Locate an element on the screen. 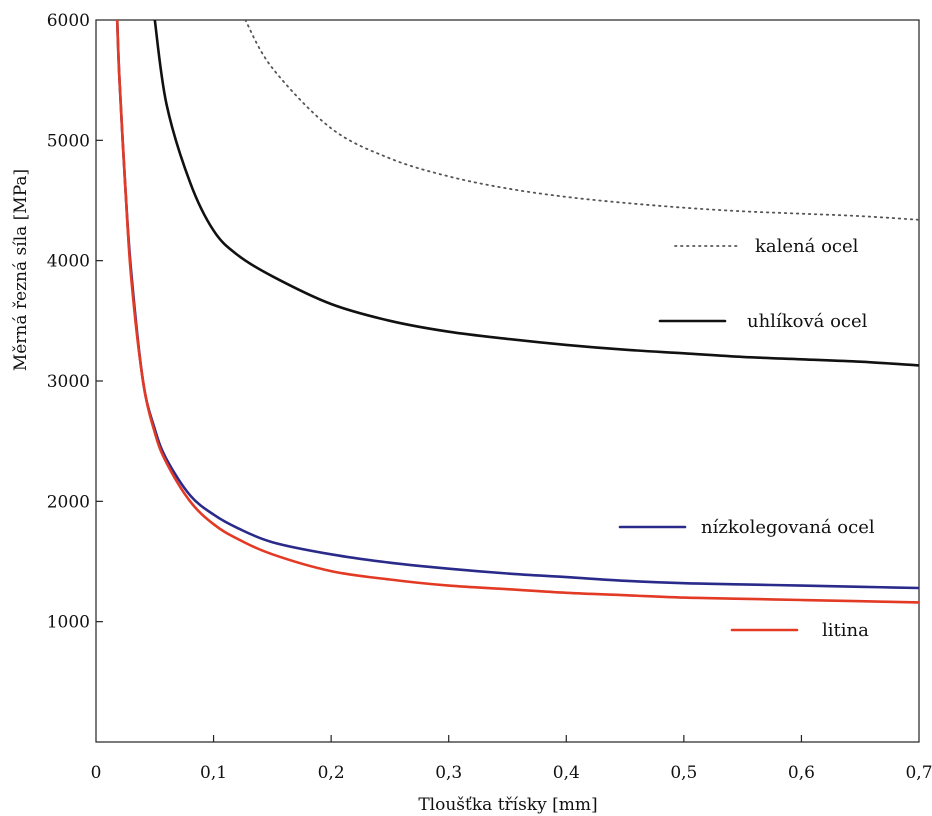 The image size is (932, 816). x-tick-label: 0,2 is located at coordinates (331, 773).